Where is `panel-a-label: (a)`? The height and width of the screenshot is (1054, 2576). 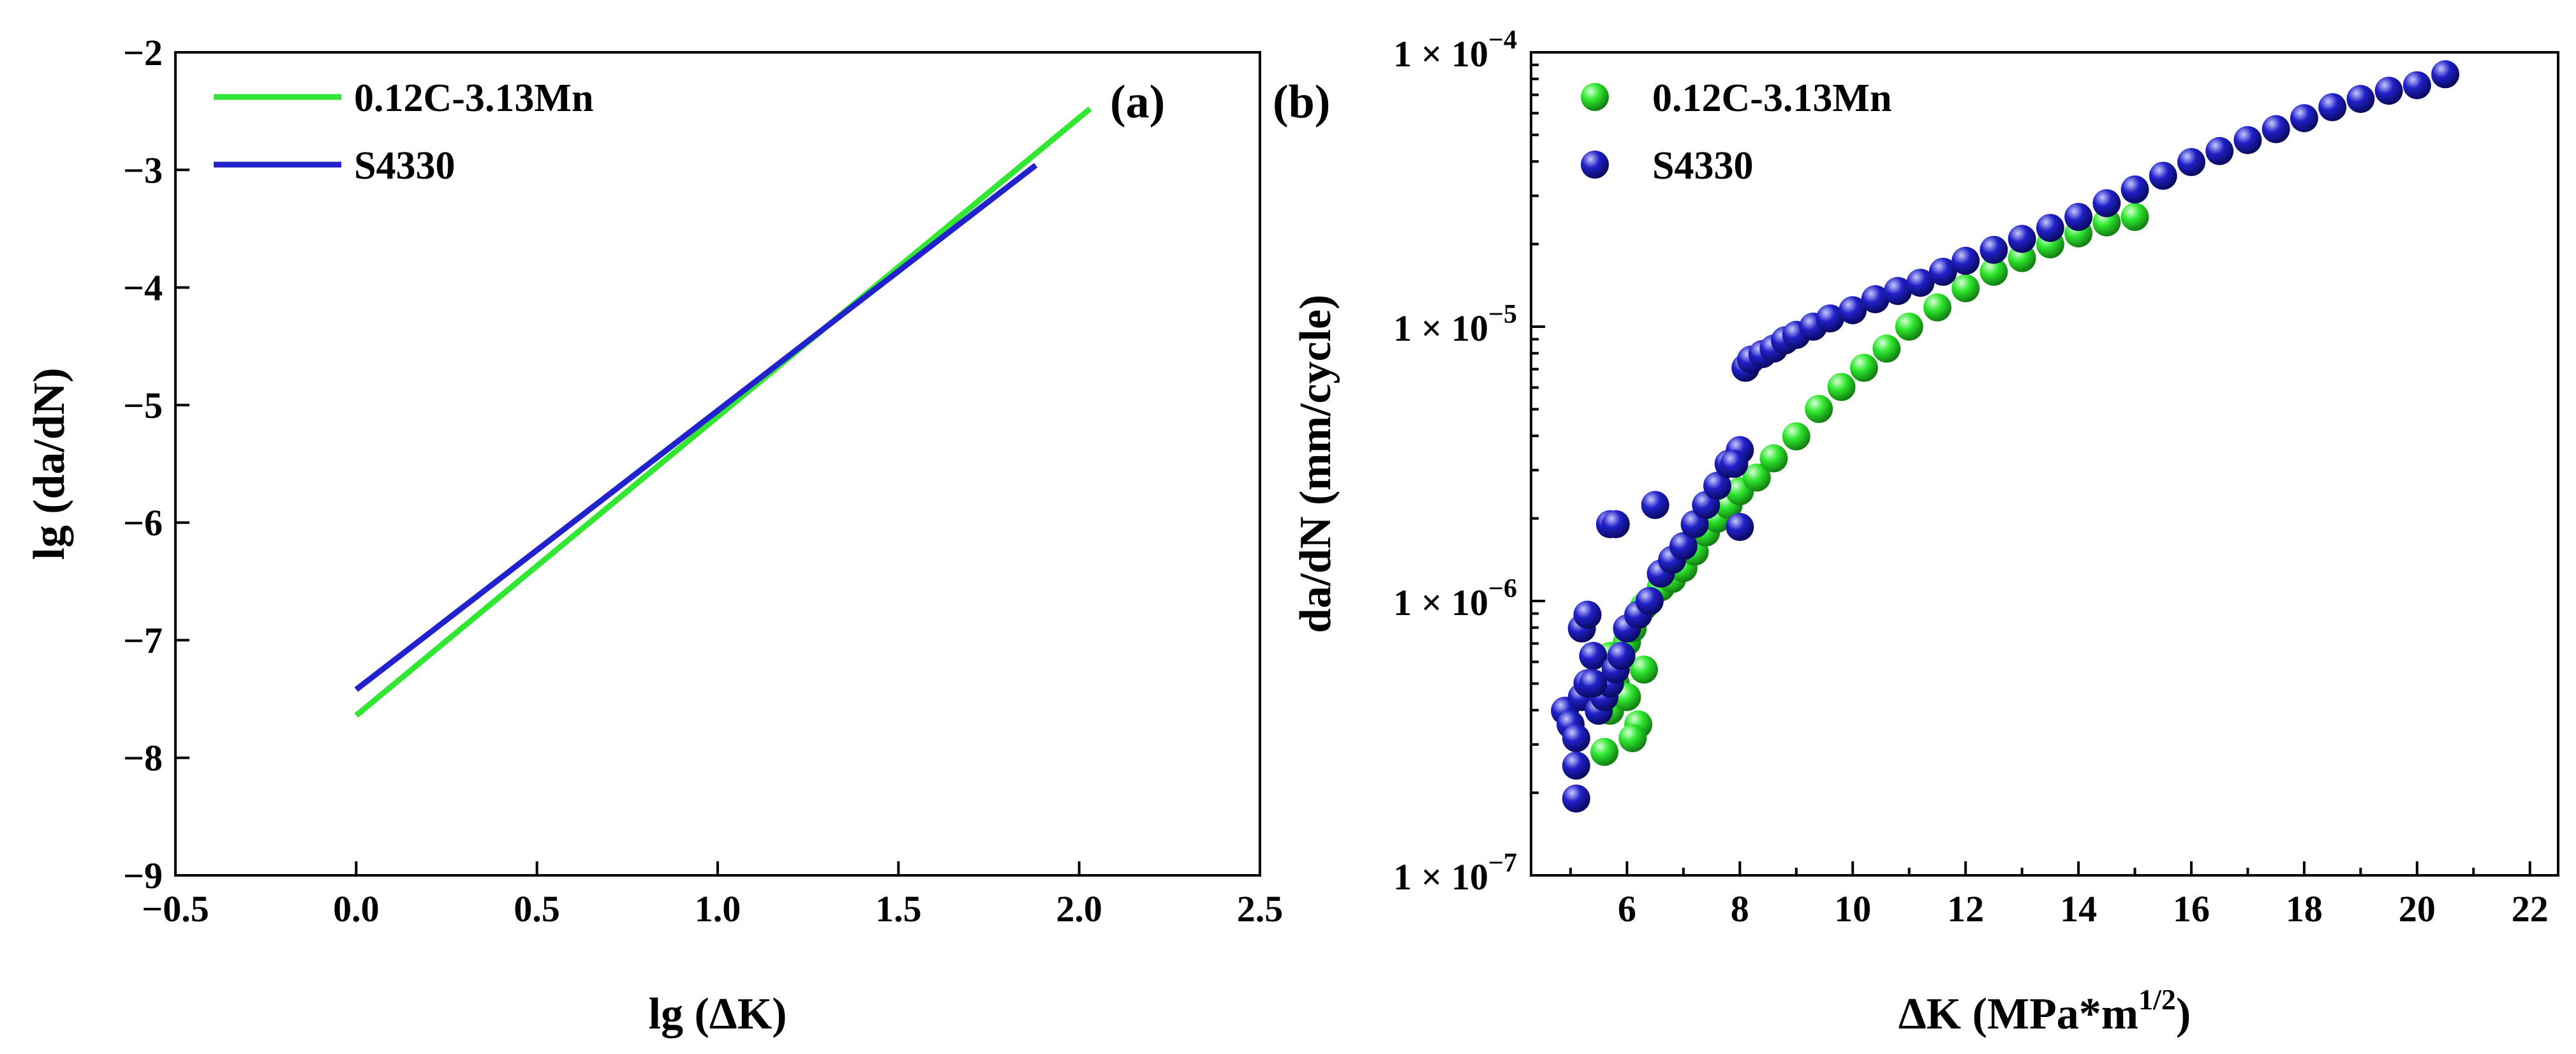 panel-a-label: (a) is located at coordinates (1137, 102).